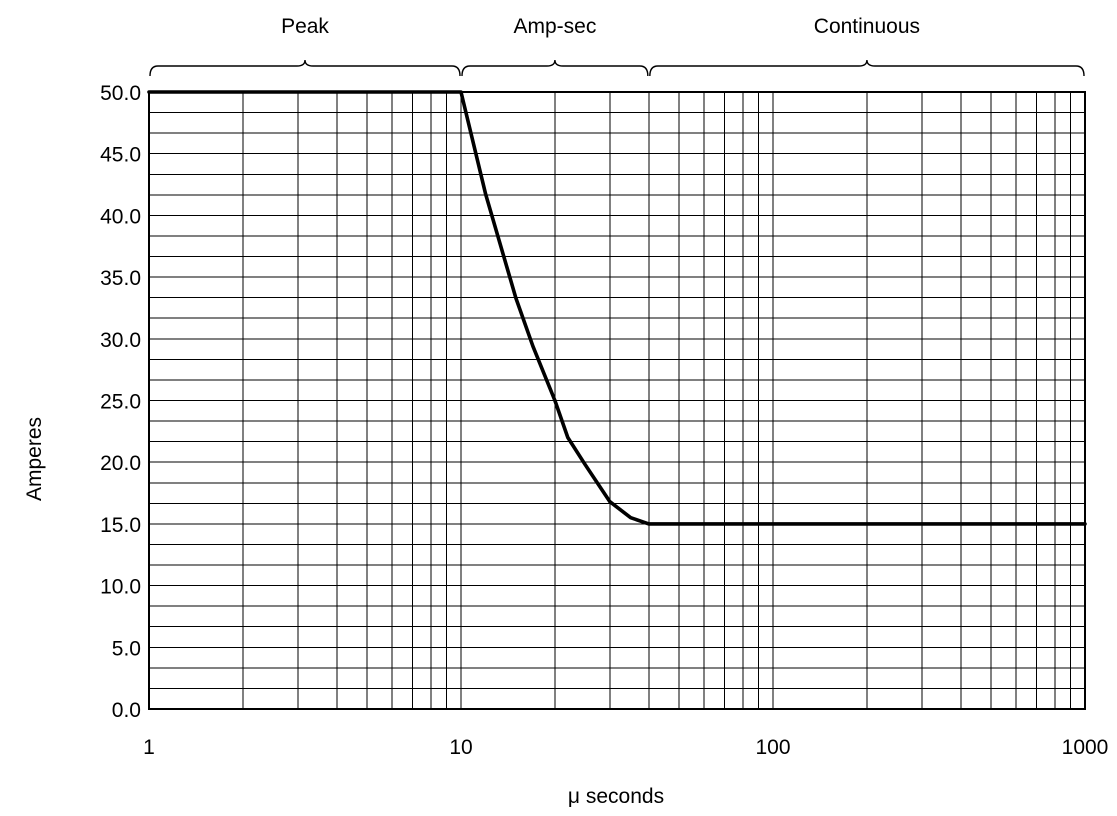 This screenshot has height=816, width=1117. What do you see at coordinates (616, 796) in the screenshot?
I see `x-axis-label: μ seconds` at bounding box center [616, 796].